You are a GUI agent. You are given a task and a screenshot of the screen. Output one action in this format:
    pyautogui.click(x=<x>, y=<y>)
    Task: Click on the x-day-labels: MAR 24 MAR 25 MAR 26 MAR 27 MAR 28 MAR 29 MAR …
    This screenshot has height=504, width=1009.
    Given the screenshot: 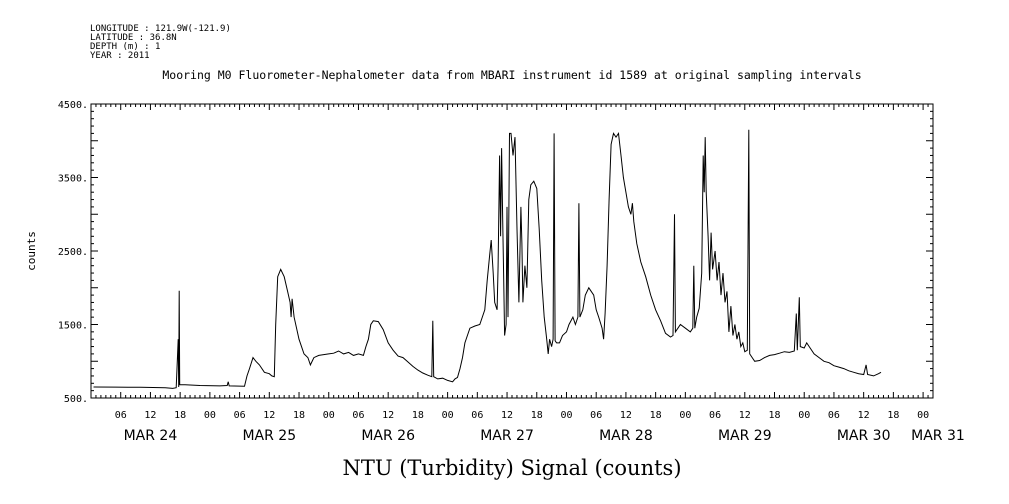 What is the action you would take?
    pyautogui.click(x=544, y=436)
    